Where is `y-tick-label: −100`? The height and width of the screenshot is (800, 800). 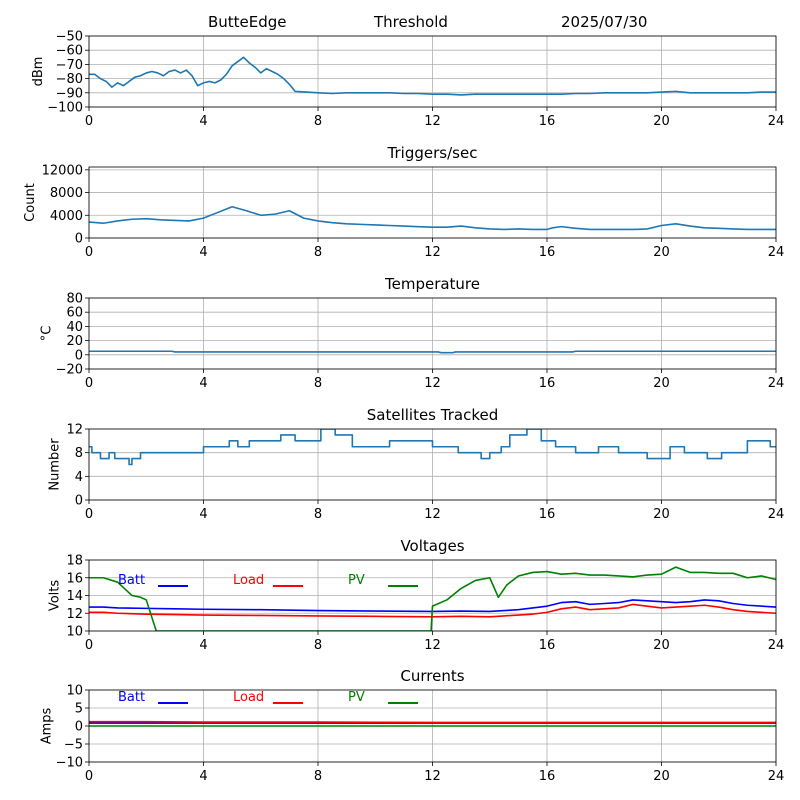
y-tick-label: −100 is located at coordinates (65, 108).